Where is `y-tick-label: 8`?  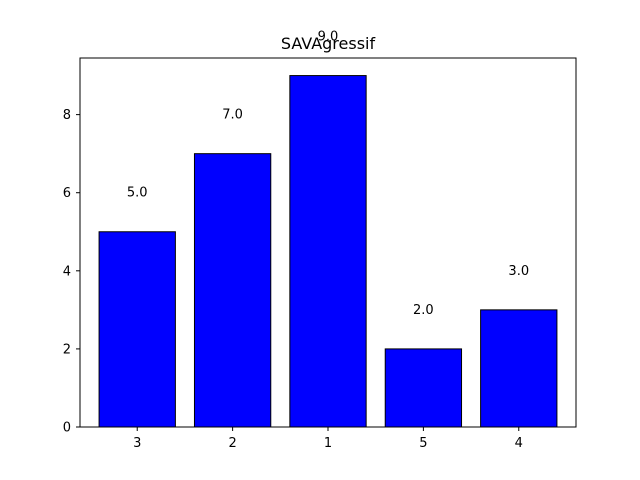
y-tick-label: 8 is located at coordinates (67, 115).